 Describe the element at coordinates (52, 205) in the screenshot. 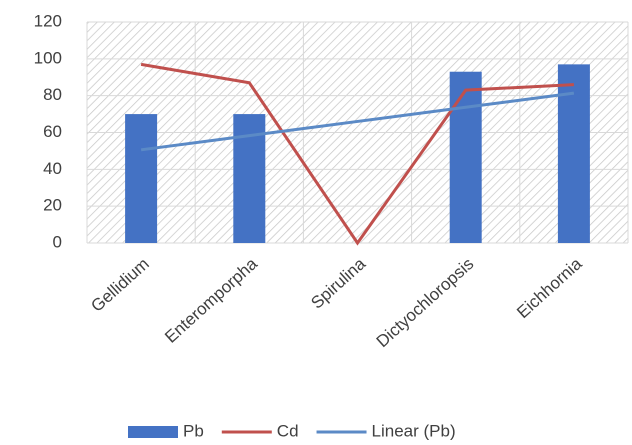

I see `y-tick-label: 20` at that location.